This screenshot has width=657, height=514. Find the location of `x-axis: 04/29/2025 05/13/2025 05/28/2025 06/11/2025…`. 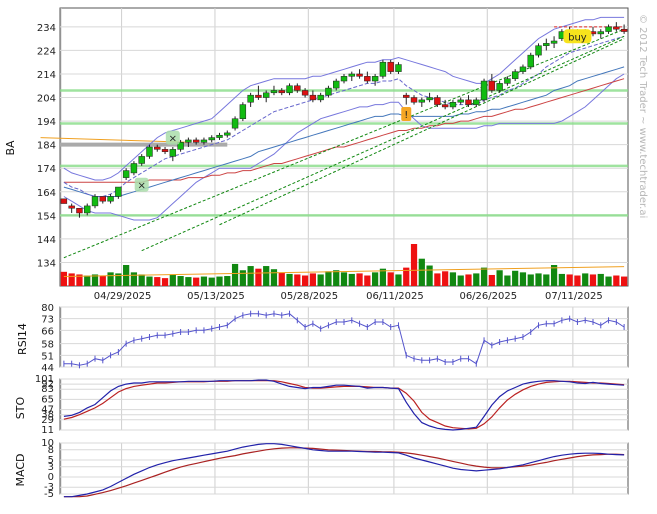

x-axis: 04/29/2025 05/13/2025 05/28/2025 06/11/2025… is located at coordinates (348, 296).